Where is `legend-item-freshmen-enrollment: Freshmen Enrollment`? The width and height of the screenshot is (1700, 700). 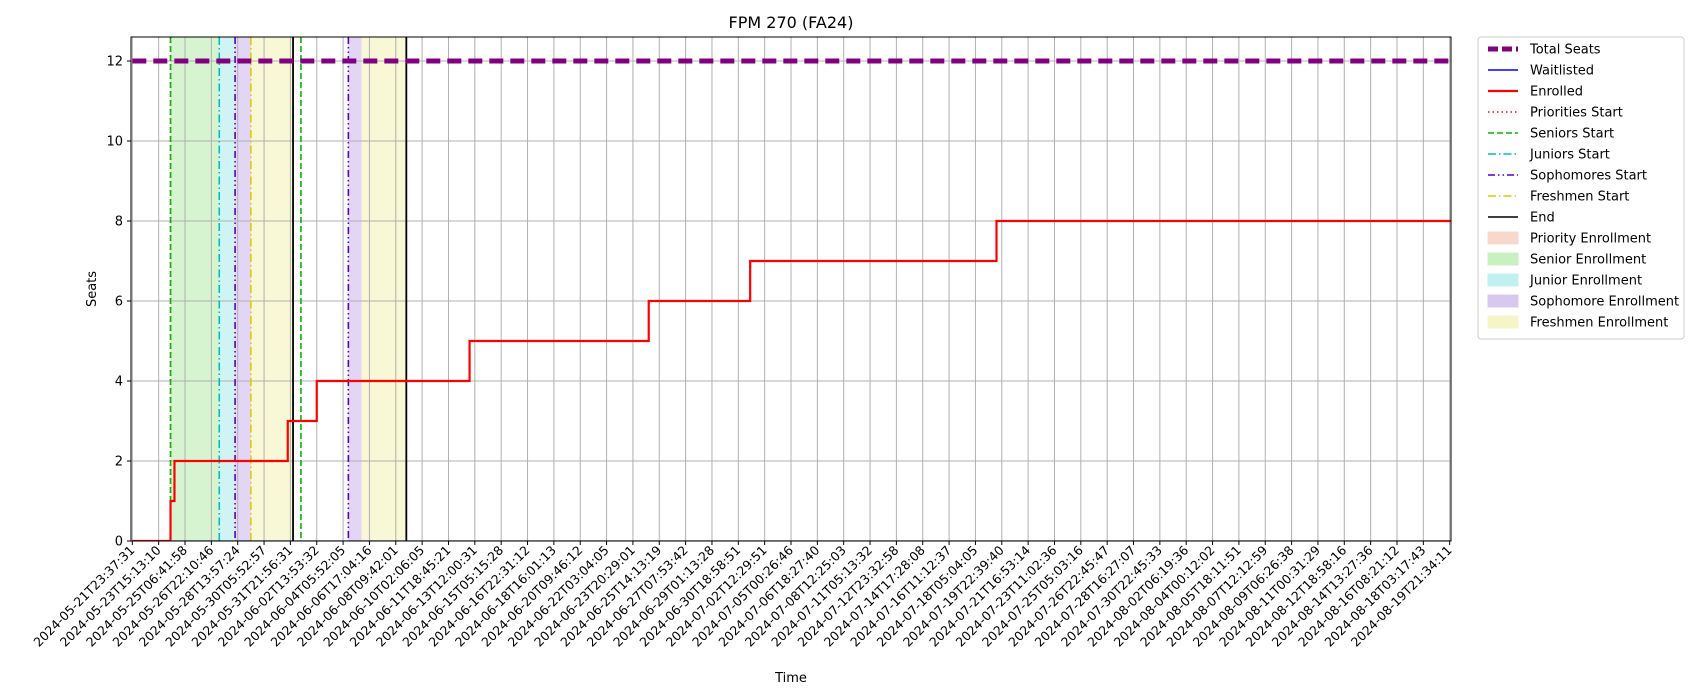 legend-item-freshmen-enrollment: Freshmen Enrollment is located at coordinates (1577, 323).